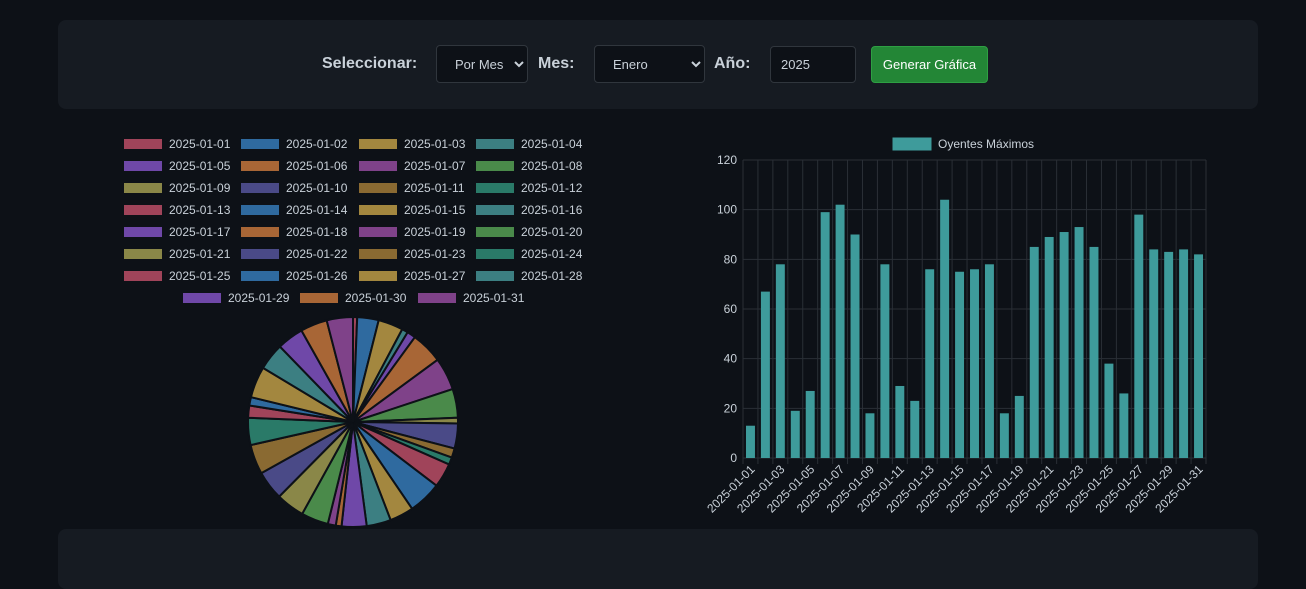 The height and width of the screenshot is (589, 1306). What do you see at coordinates (434, 188) in the screenshot?
I see `pie-legend-label: 2025-01-11` at bounding box center [434, 188].